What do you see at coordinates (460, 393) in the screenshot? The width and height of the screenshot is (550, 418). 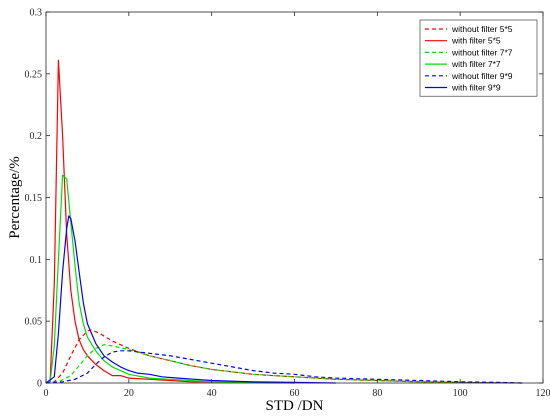 I see `x-tick-label: 100` at bounding box center [460, 393].